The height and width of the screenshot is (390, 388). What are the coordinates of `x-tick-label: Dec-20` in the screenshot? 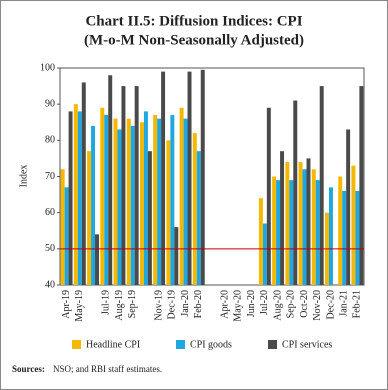 It's located at (330, 304).